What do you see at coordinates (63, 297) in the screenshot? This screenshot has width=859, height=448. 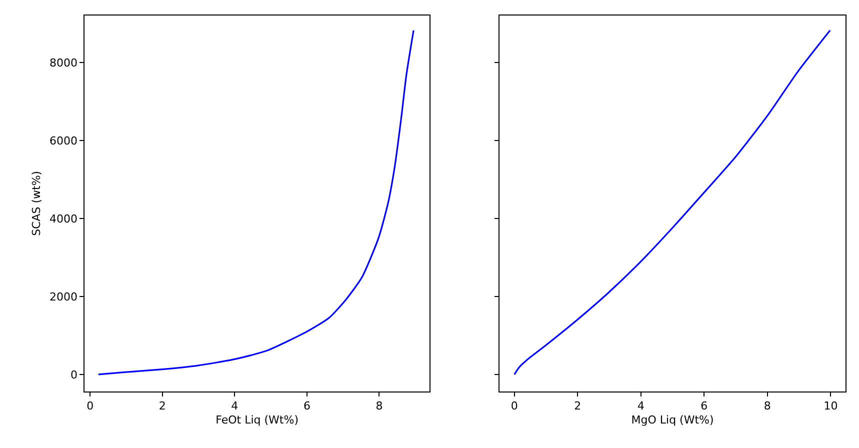 I see `y-tick-label: 2000` at bounding box center [63, 297].